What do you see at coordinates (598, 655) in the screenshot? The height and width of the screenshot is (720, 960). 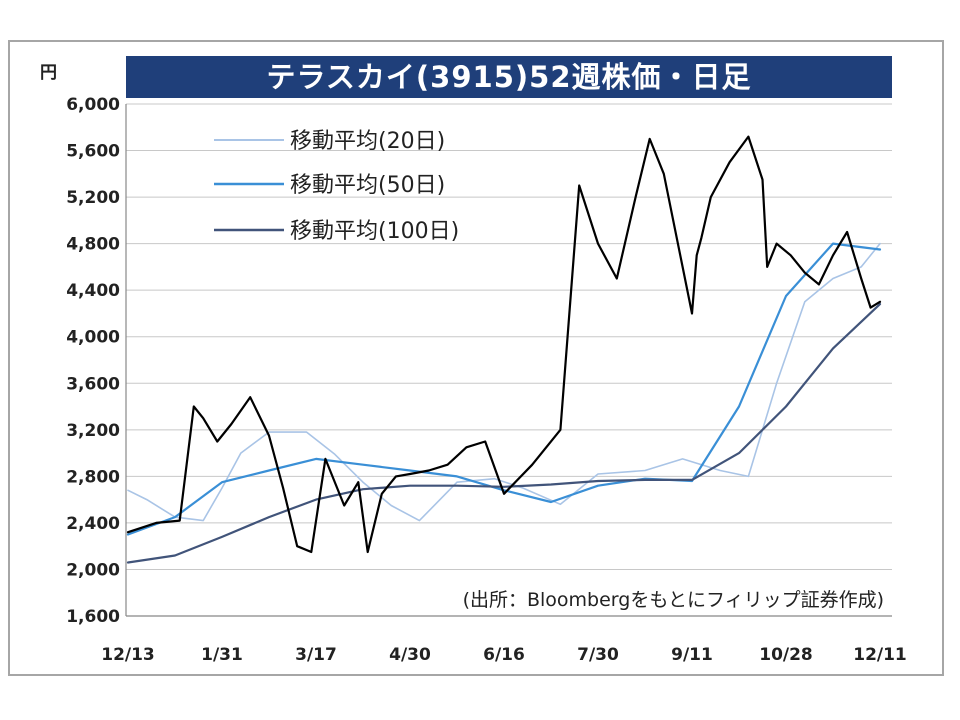 I see `x-tick-label: 7/30` at bounding box center [598, 655].